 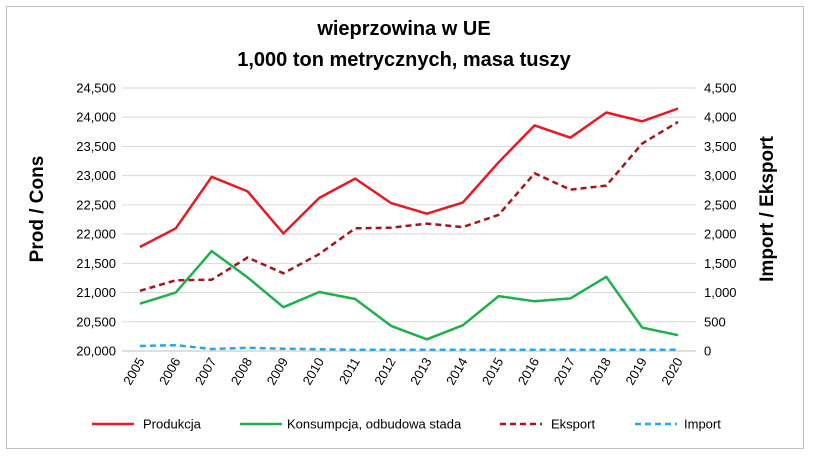 What do you see at coordinates (96, 351) in the screenshot?
I see `y-left-tick-label: 20,000` at bounding box center [96, 351].